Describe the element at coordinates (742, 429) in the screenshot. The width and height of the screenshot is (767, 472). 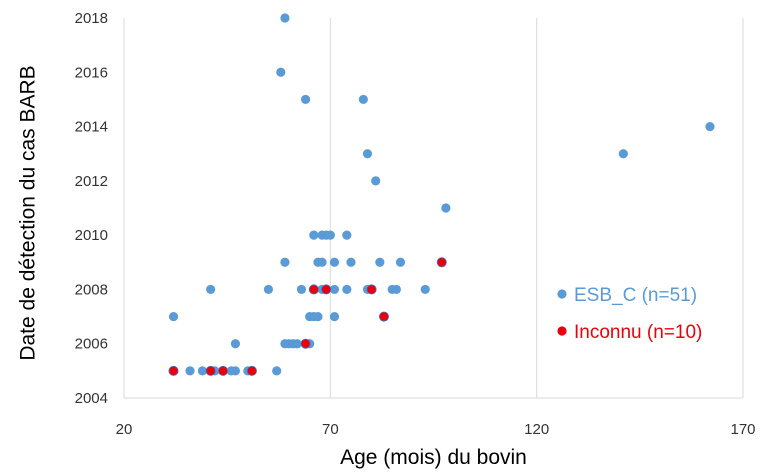
I see `x-tick-label: 170` at that location.